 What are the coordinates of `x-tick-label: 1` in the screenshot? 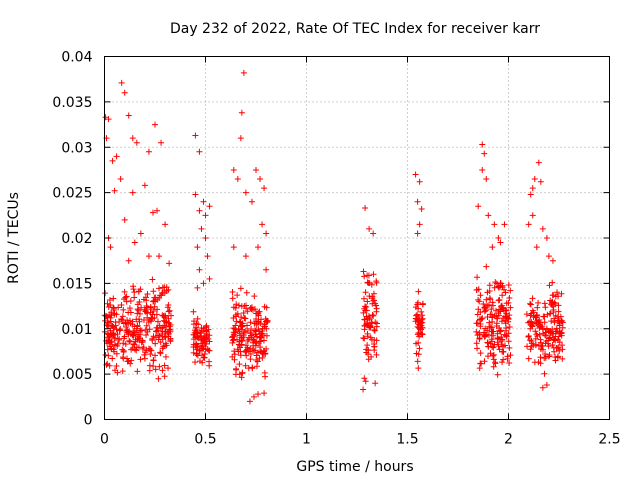 It's located at (306, 440).